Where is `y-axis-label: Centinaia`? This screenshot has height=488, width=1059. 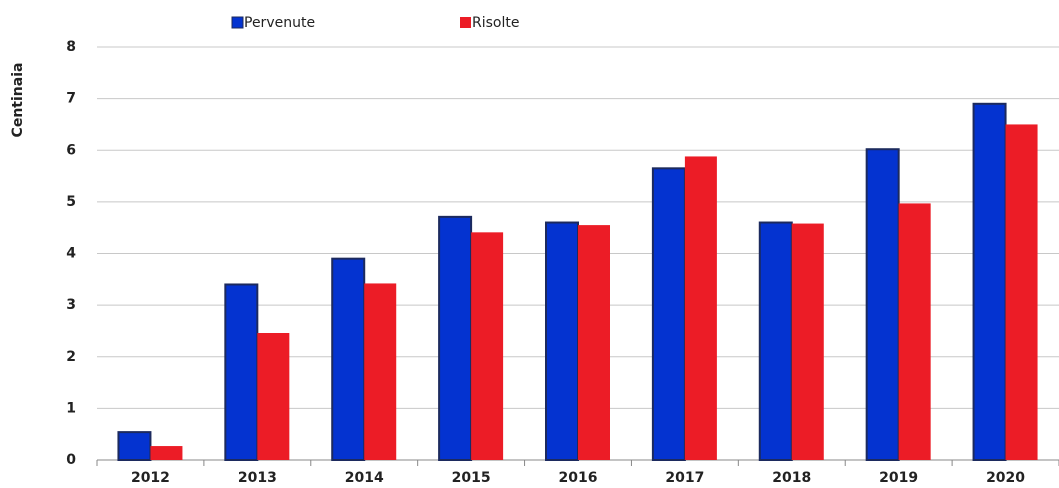
y-axis-label: Centinaia is located at coordinates (18, 100).